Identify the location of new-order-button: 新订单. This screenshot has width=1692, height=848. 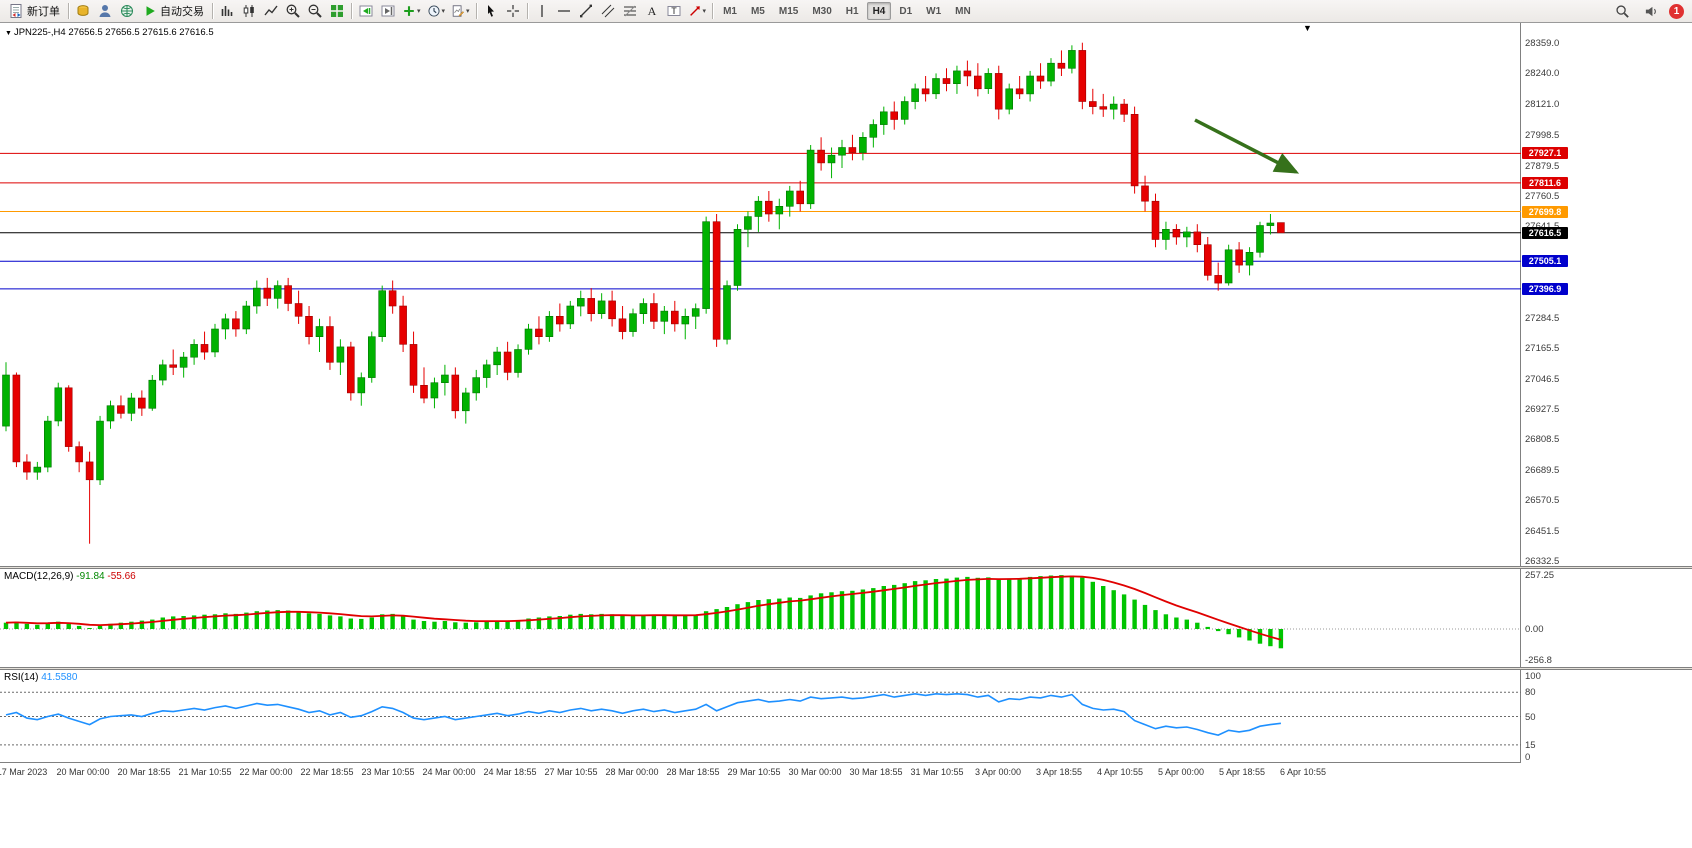
(34, 11).